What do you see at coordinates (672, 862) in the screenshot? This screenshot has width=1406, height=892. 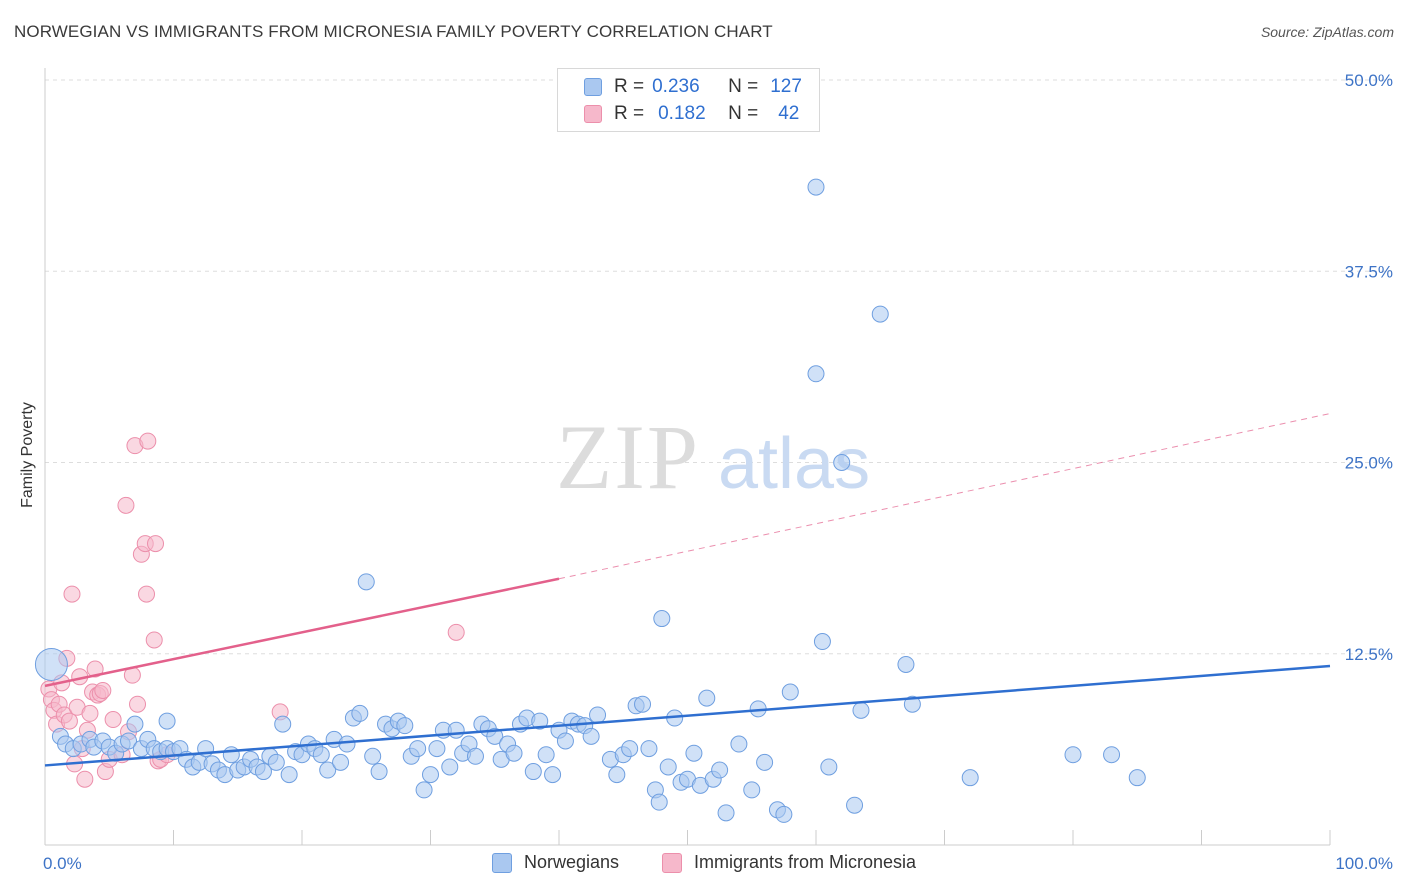 I see `micronesia-swatch` at bounding box center [672, 862].